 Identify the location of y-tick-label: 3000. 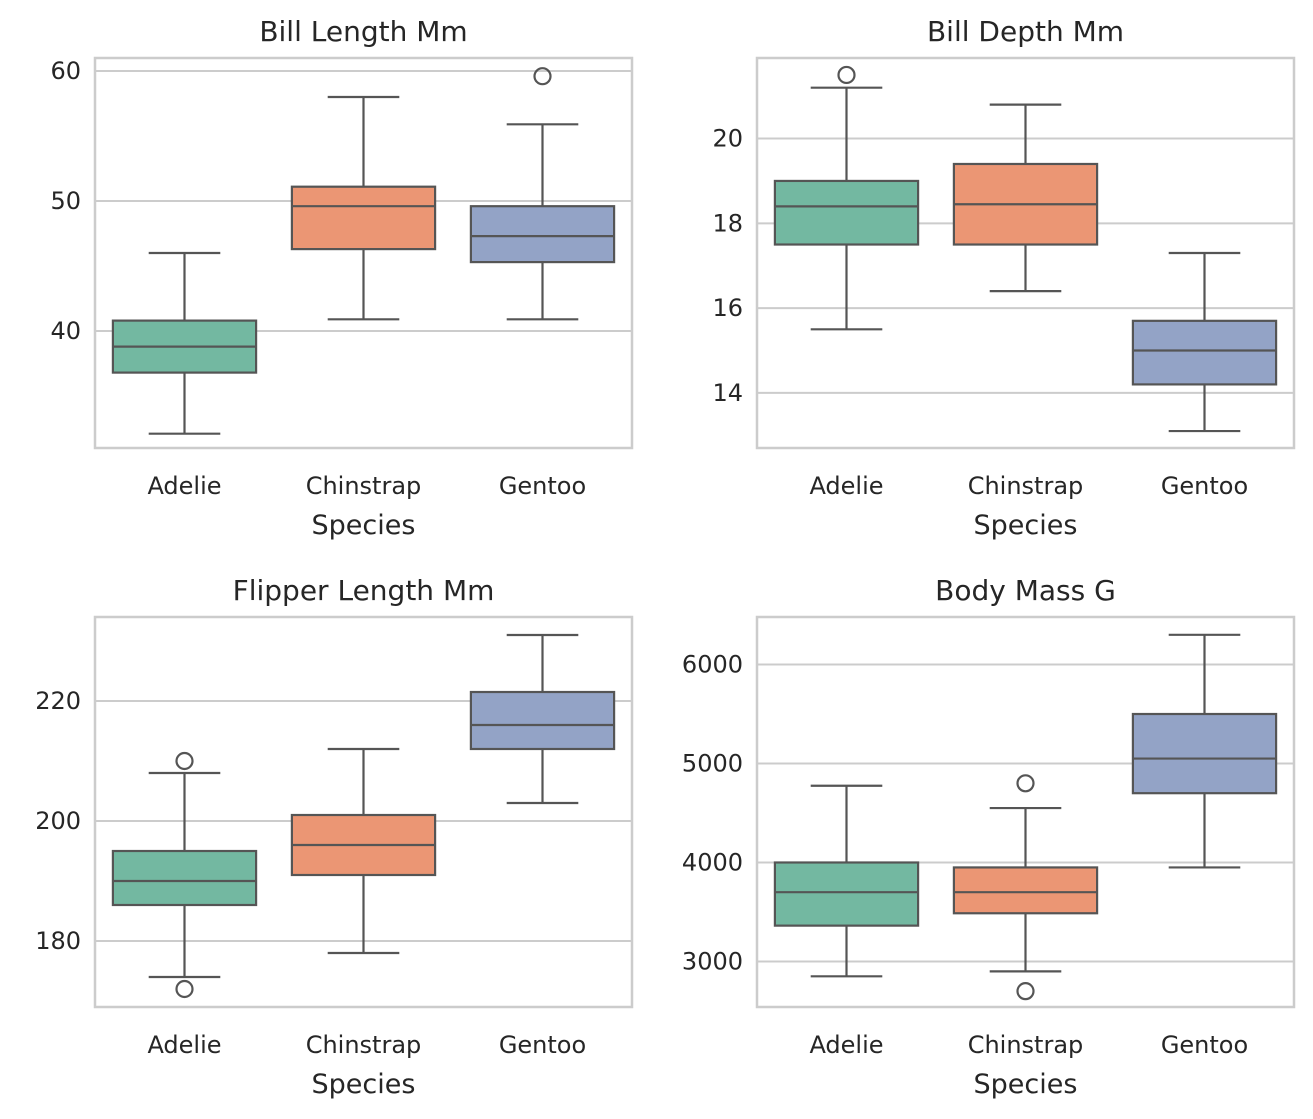
(712, 961).